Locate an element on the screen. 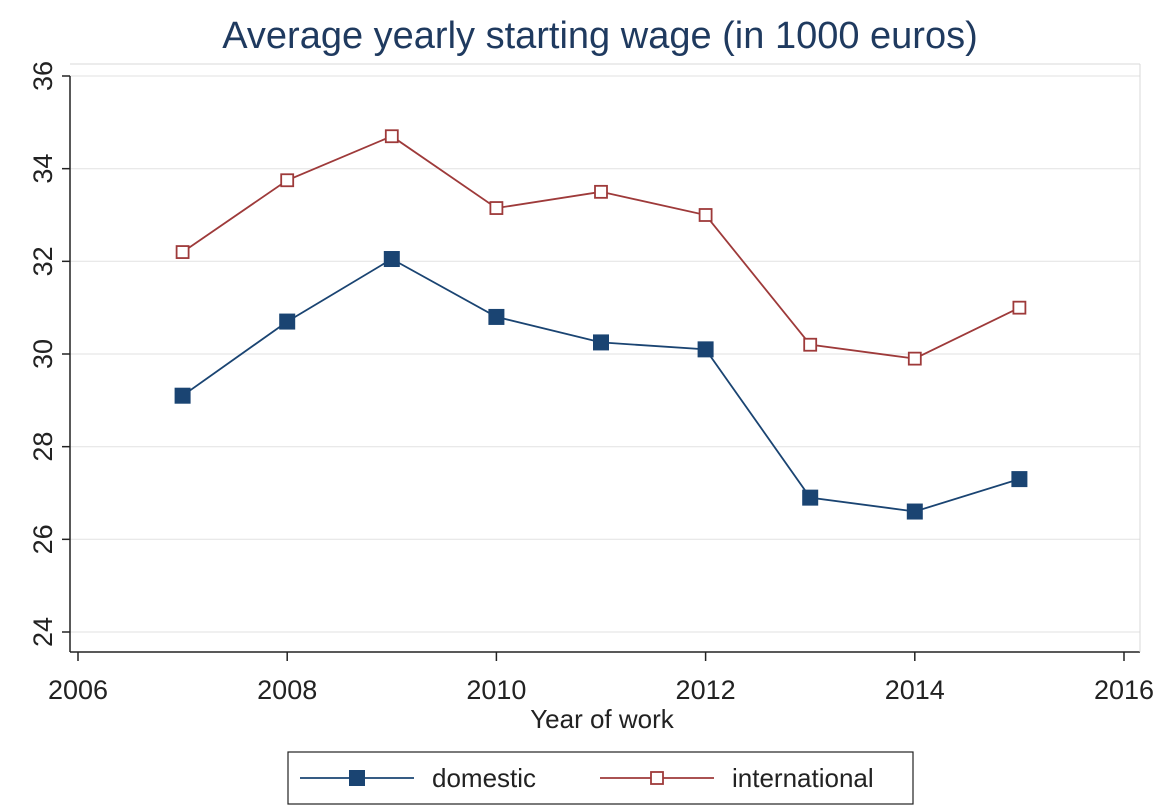 The image size is (1170, 807). x-tick-label: 2006 is located at coordinates (78, 690).